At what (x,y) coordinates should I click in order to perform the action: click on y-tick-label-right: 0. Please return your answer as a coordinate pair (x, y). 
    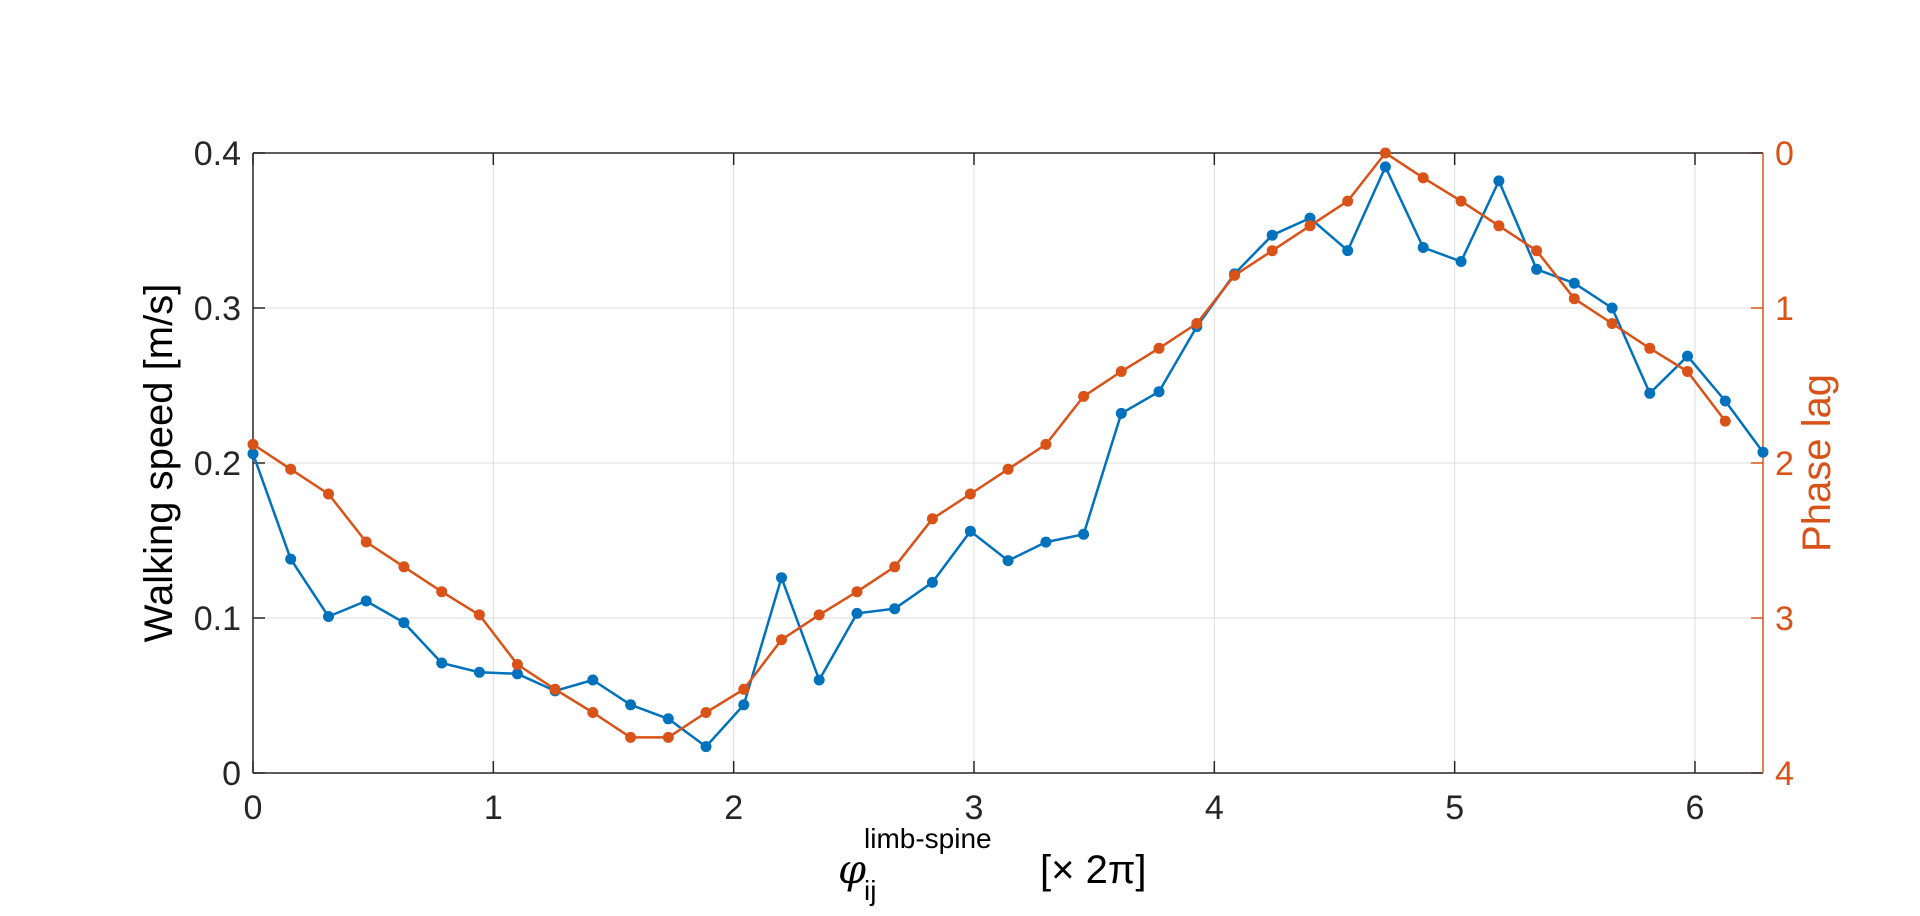
    Looking at the image, I should click on (1784, 154).